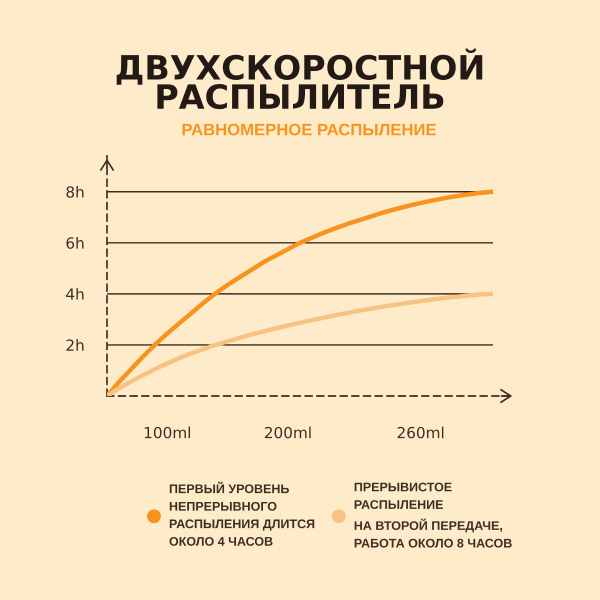 This screenshot has height=600, width=600. What do you see at coordinates (75, 294) in the screenshot?
I see `y-tick-label: 4h` at bounding box center [75, 294].